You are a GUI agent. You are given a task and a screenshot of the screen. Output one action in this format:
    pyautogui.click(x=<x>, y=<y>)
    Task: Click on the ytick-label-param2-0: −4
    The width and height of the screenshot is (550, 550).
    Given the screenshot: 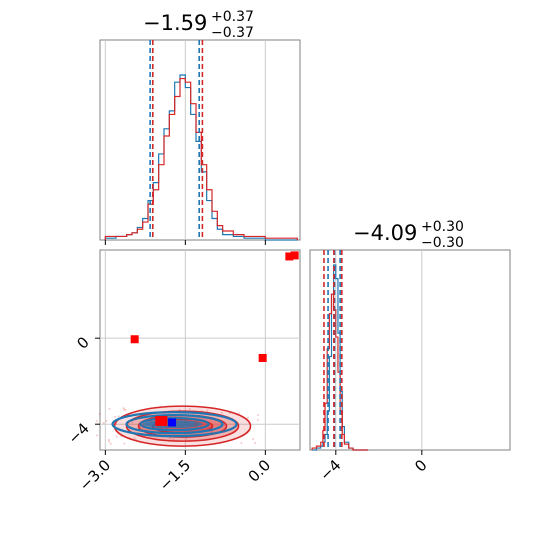 What is the action you would take?
    pyautogui.click(x=78, y=433)
    